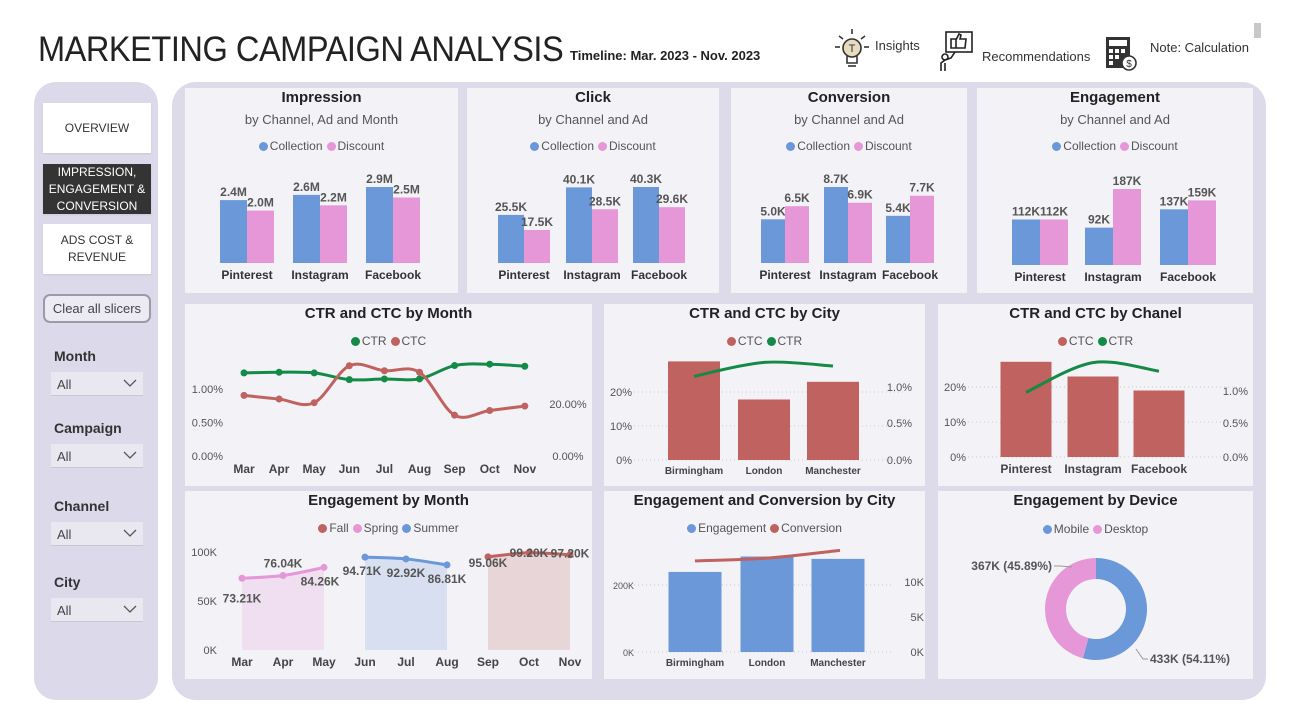  What do you see at coordinates (1095, 529) in the screenshot?
I see `chart-legend: Mobile Desktop` at bounding box center [1095, 529].